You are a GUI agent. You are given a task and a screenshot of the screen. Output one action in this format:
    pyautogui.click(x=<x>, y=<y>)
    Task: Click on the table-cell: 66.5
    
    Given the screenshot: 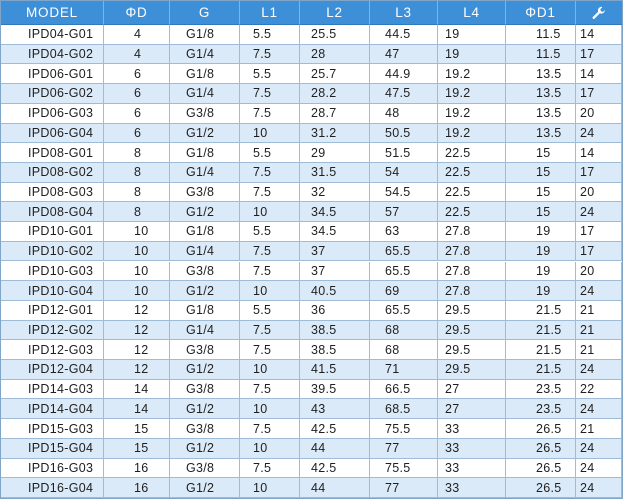 What is the action you would take?
    pyautogui.click(x=404, y=389)
    